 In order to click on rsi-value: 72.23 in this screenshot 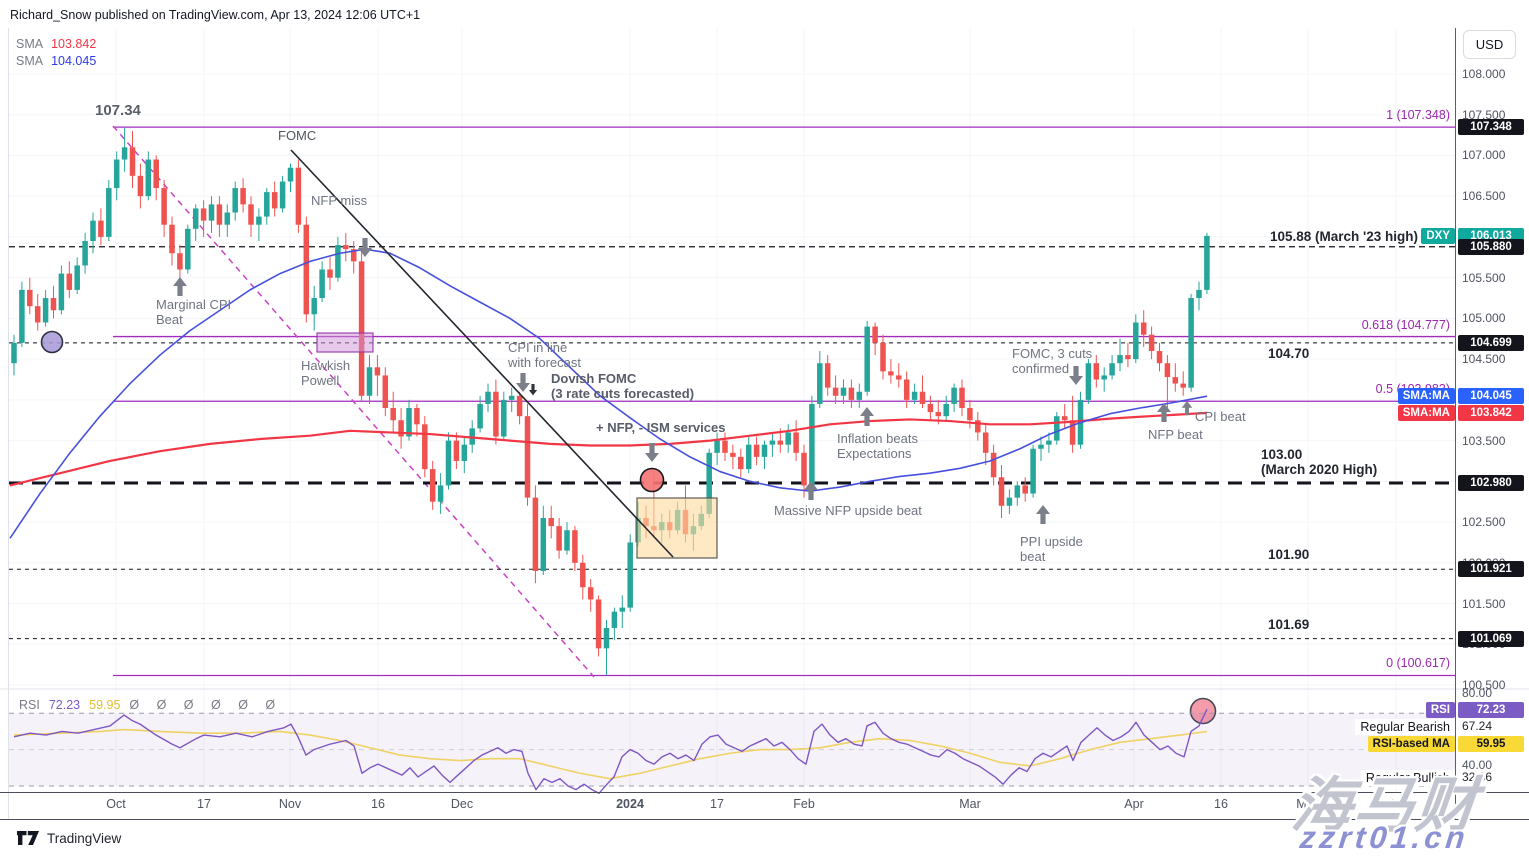, I will do `click(64, 705)`.